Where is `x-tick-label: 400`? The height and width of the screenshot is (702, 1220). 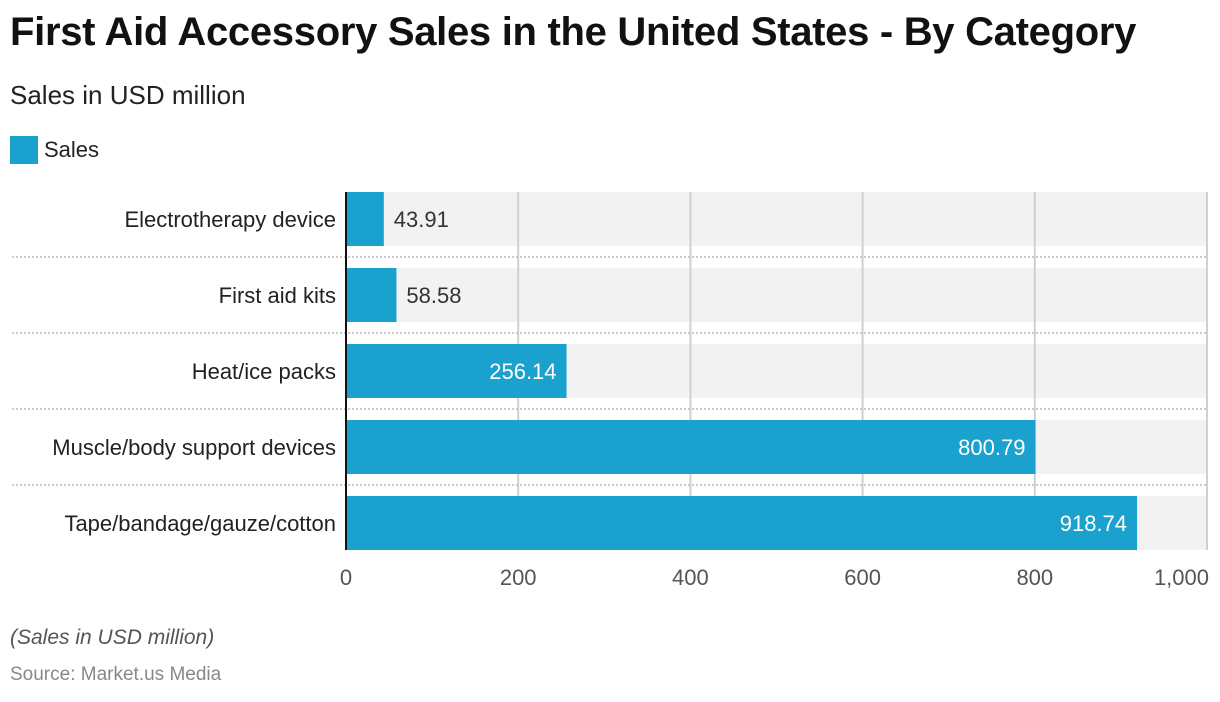 x-tick-label: 400 is located at coordinates (690, 577).